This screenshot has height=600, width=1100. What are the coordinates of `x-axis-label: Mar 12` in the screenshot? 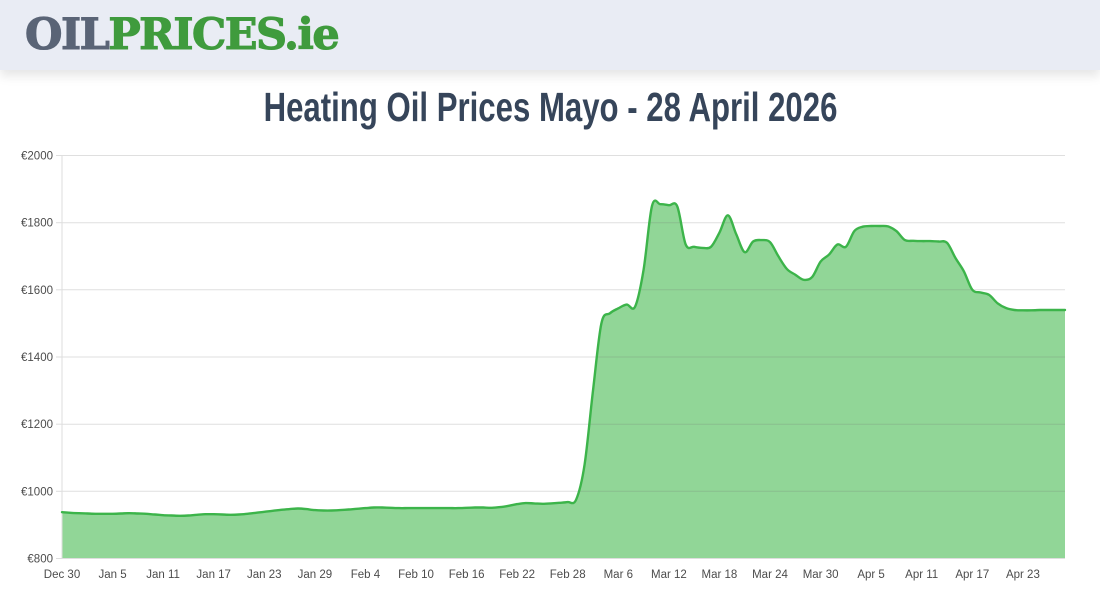 It's located at (669, 575).